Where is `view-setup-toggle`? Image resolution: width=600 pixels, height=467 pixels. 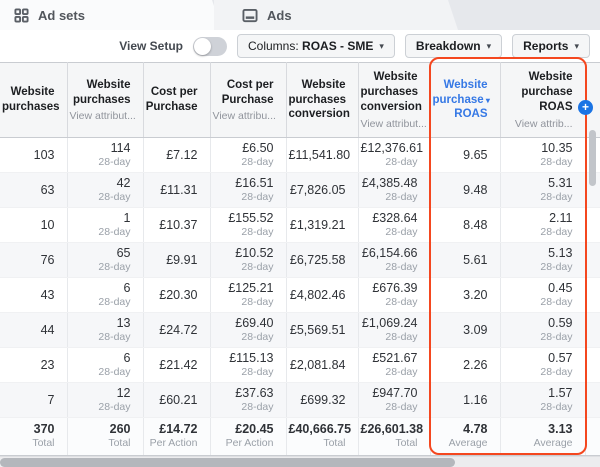
view-setup-toggle is located at coordinates (210, 46).